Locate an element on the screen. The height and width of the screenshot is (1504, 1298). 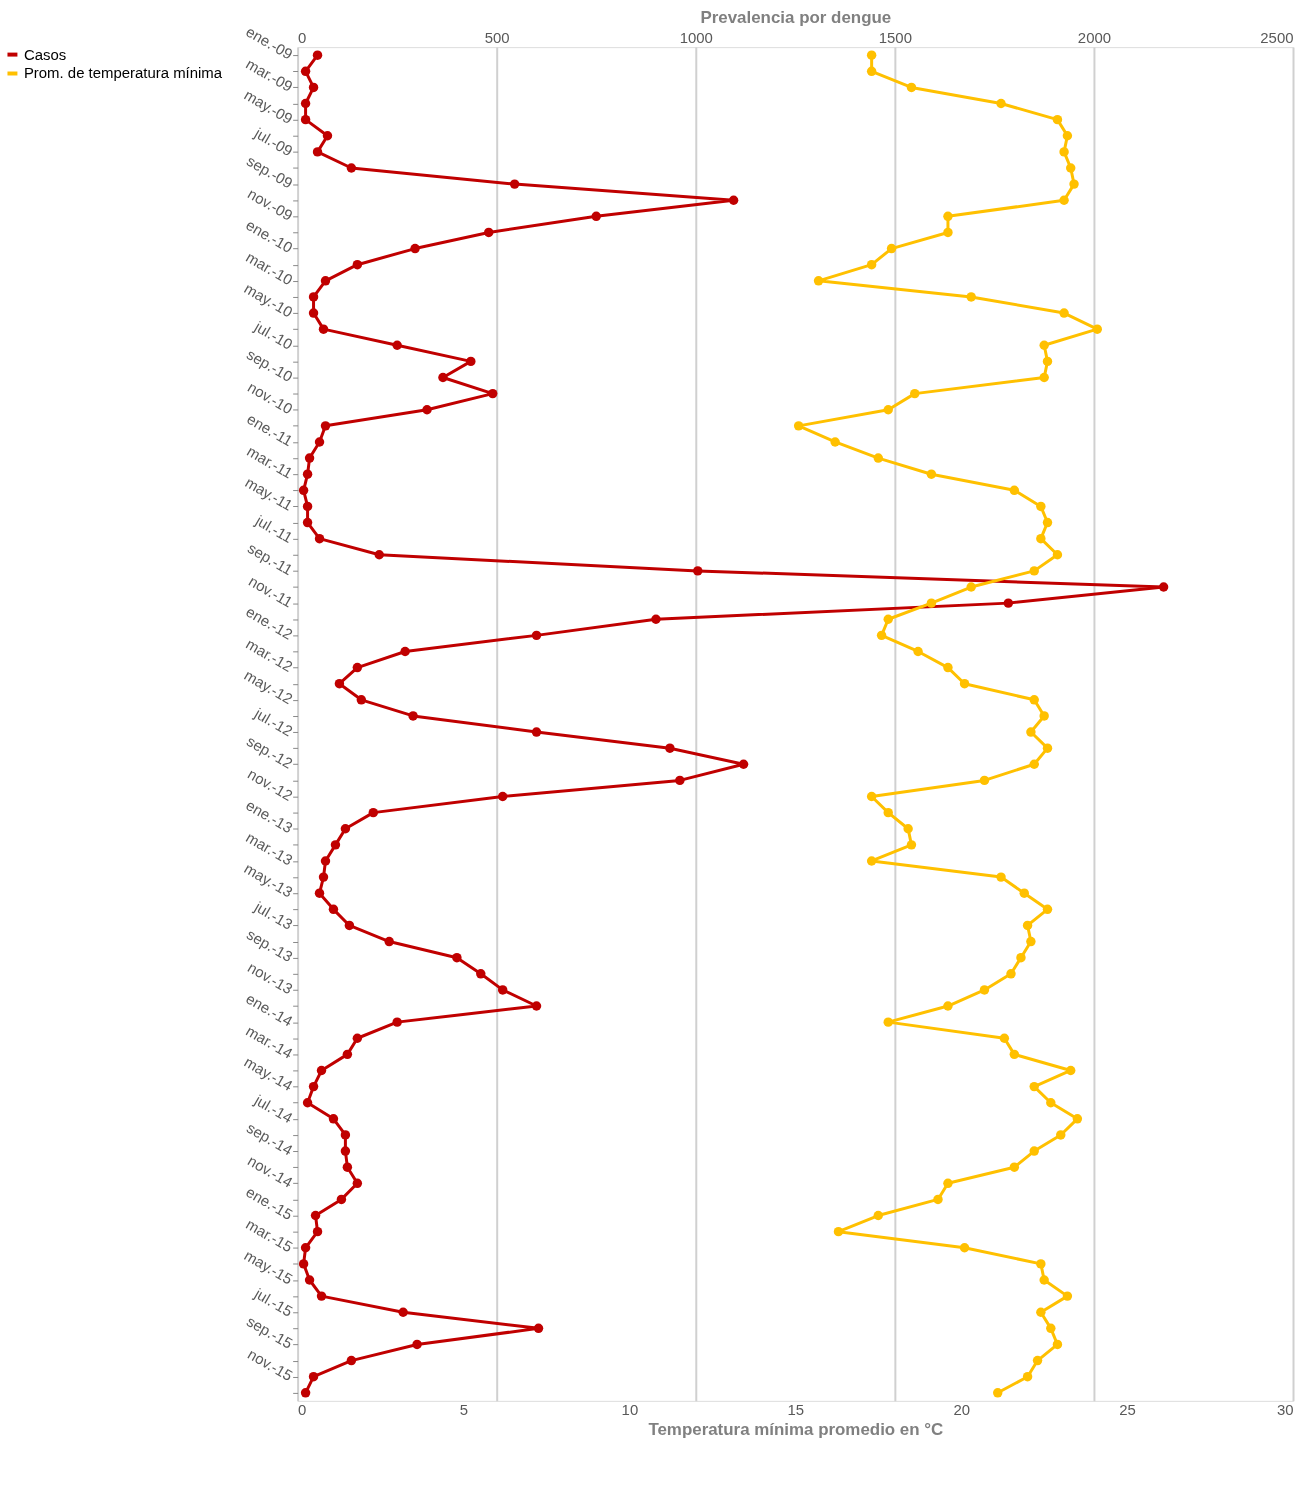
x-tick-label: 15 is located at coordinates (796, 1410).